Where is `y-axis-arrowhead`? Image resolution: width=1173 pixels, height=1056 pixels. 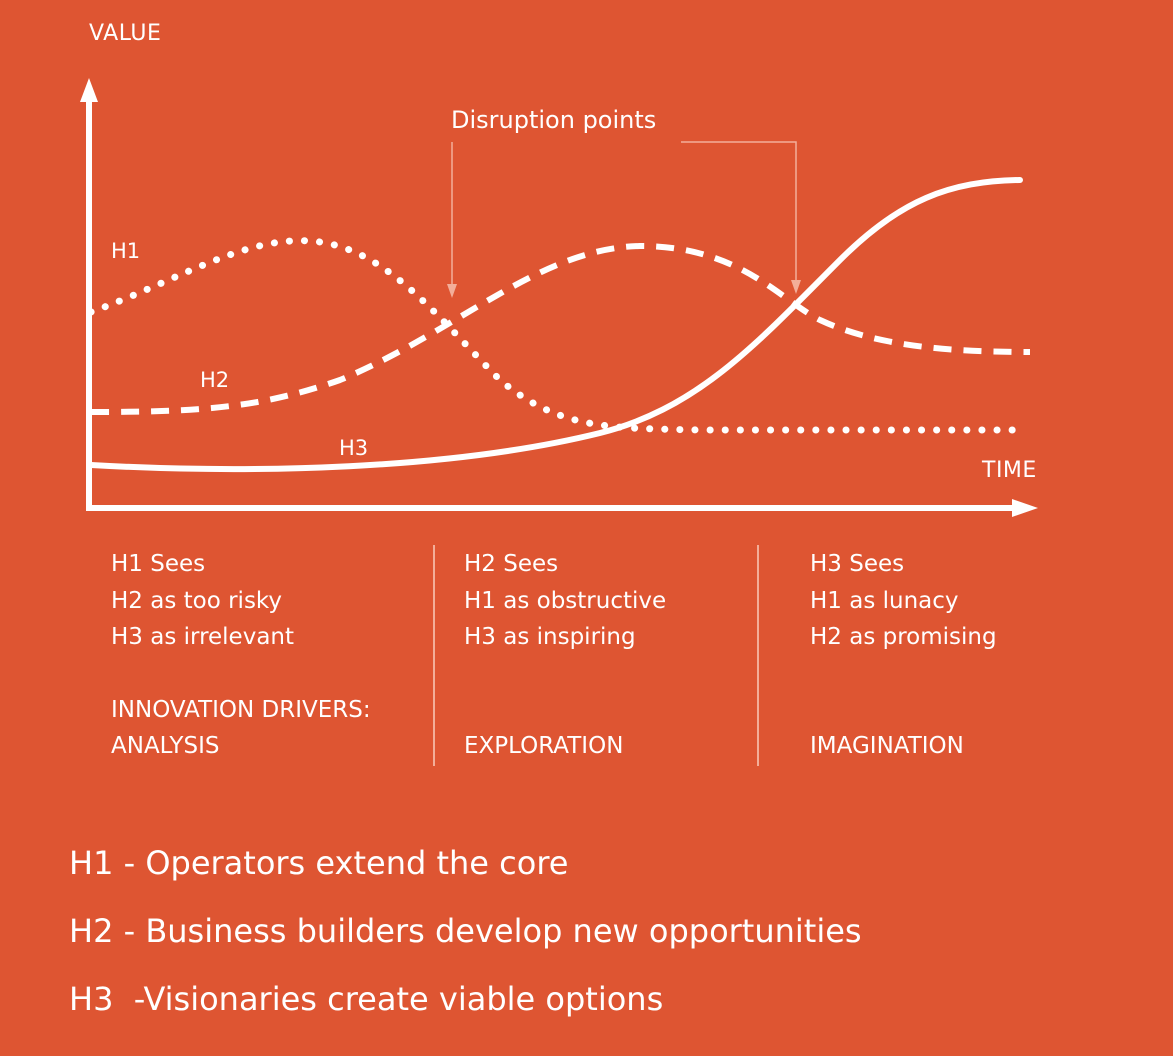
y-axis-arrowhead is located at coordinates (89, 90).